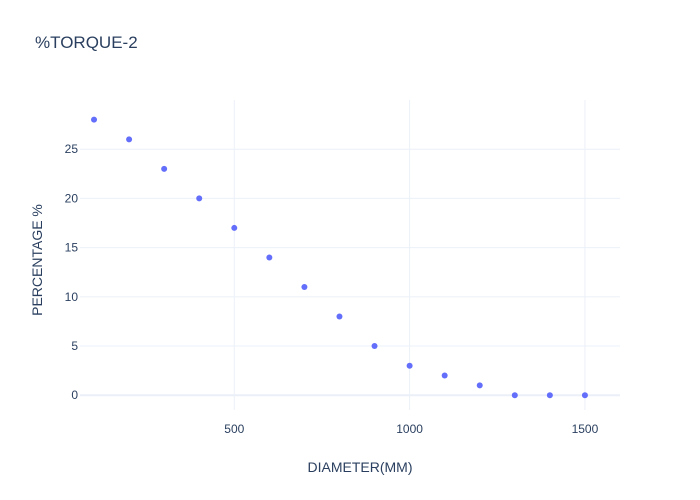 This screenshot has width=700, height=500. I want to click on y-tick-label: 0, so click(74, 395).